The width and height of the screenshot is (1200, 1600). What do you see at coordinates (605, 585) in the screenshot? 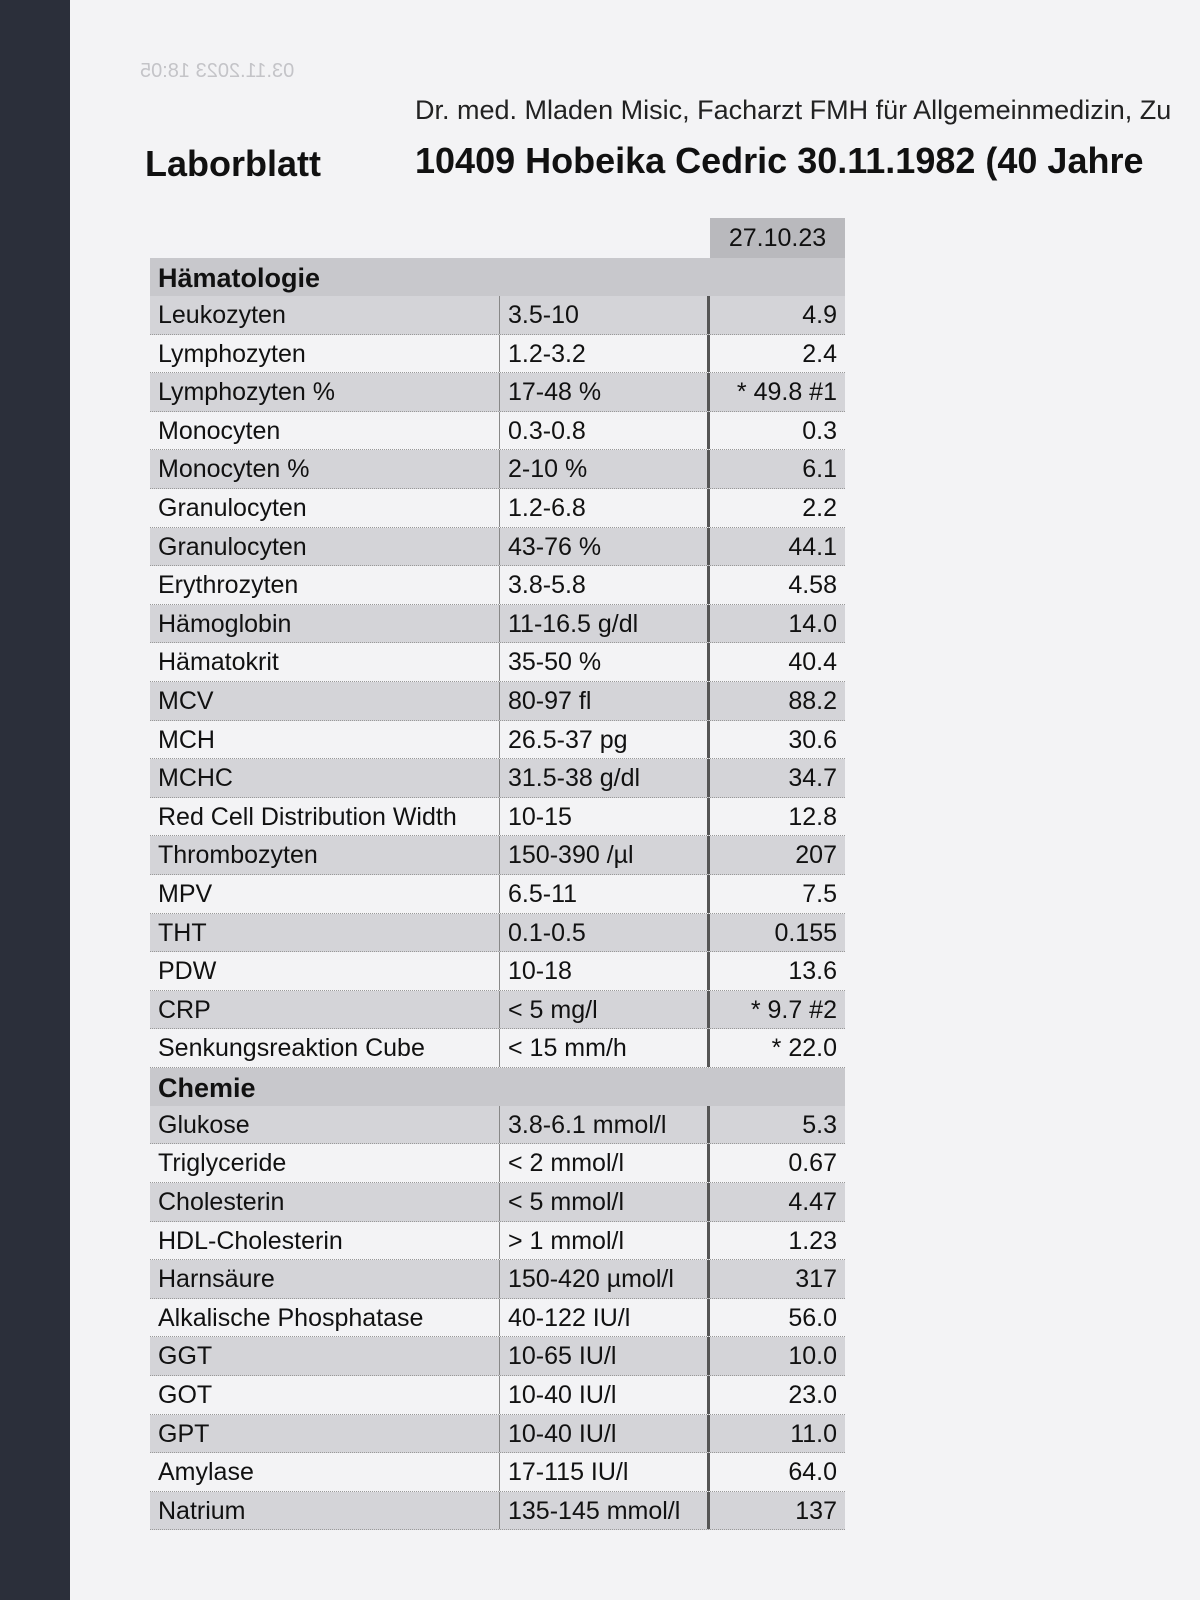
I see `reference-range: 3.8-5.8` at bounding box center [605, 585].